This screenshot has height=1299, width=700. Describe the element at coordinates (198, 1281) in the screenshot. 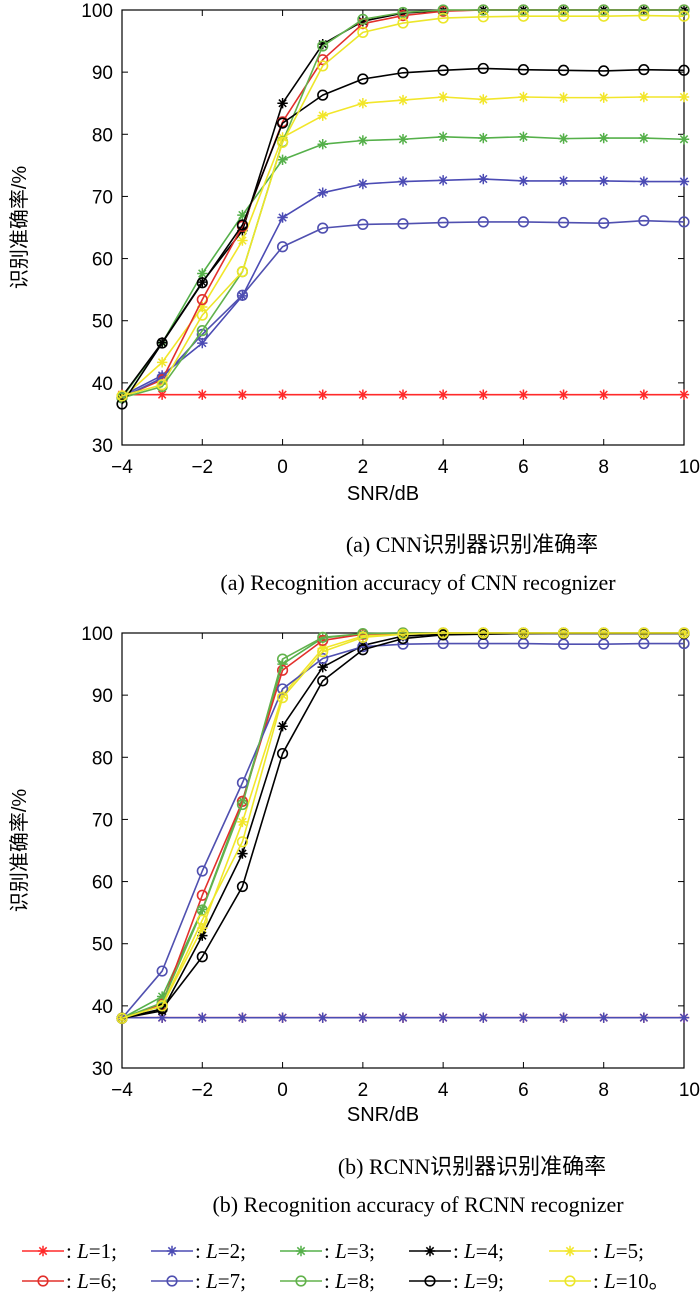

I see `legend-item-L-7: : L=7;` at that location.